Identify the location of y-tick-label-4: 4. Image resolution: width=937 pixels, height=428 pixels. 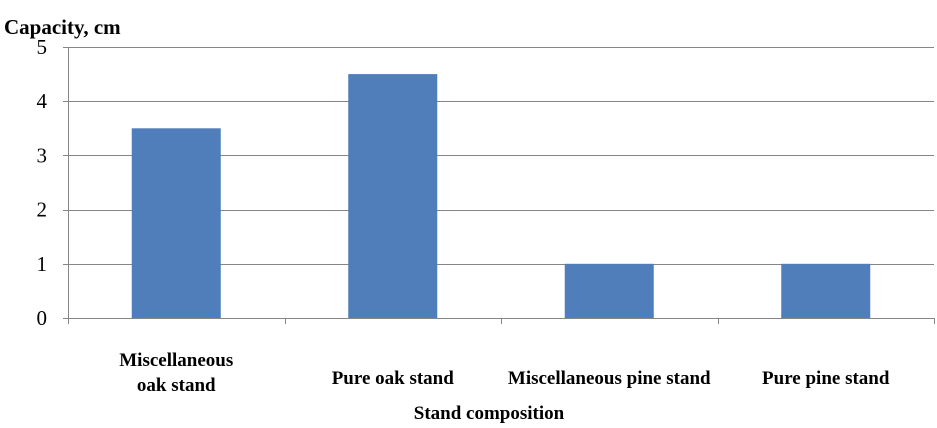
(42, 101).